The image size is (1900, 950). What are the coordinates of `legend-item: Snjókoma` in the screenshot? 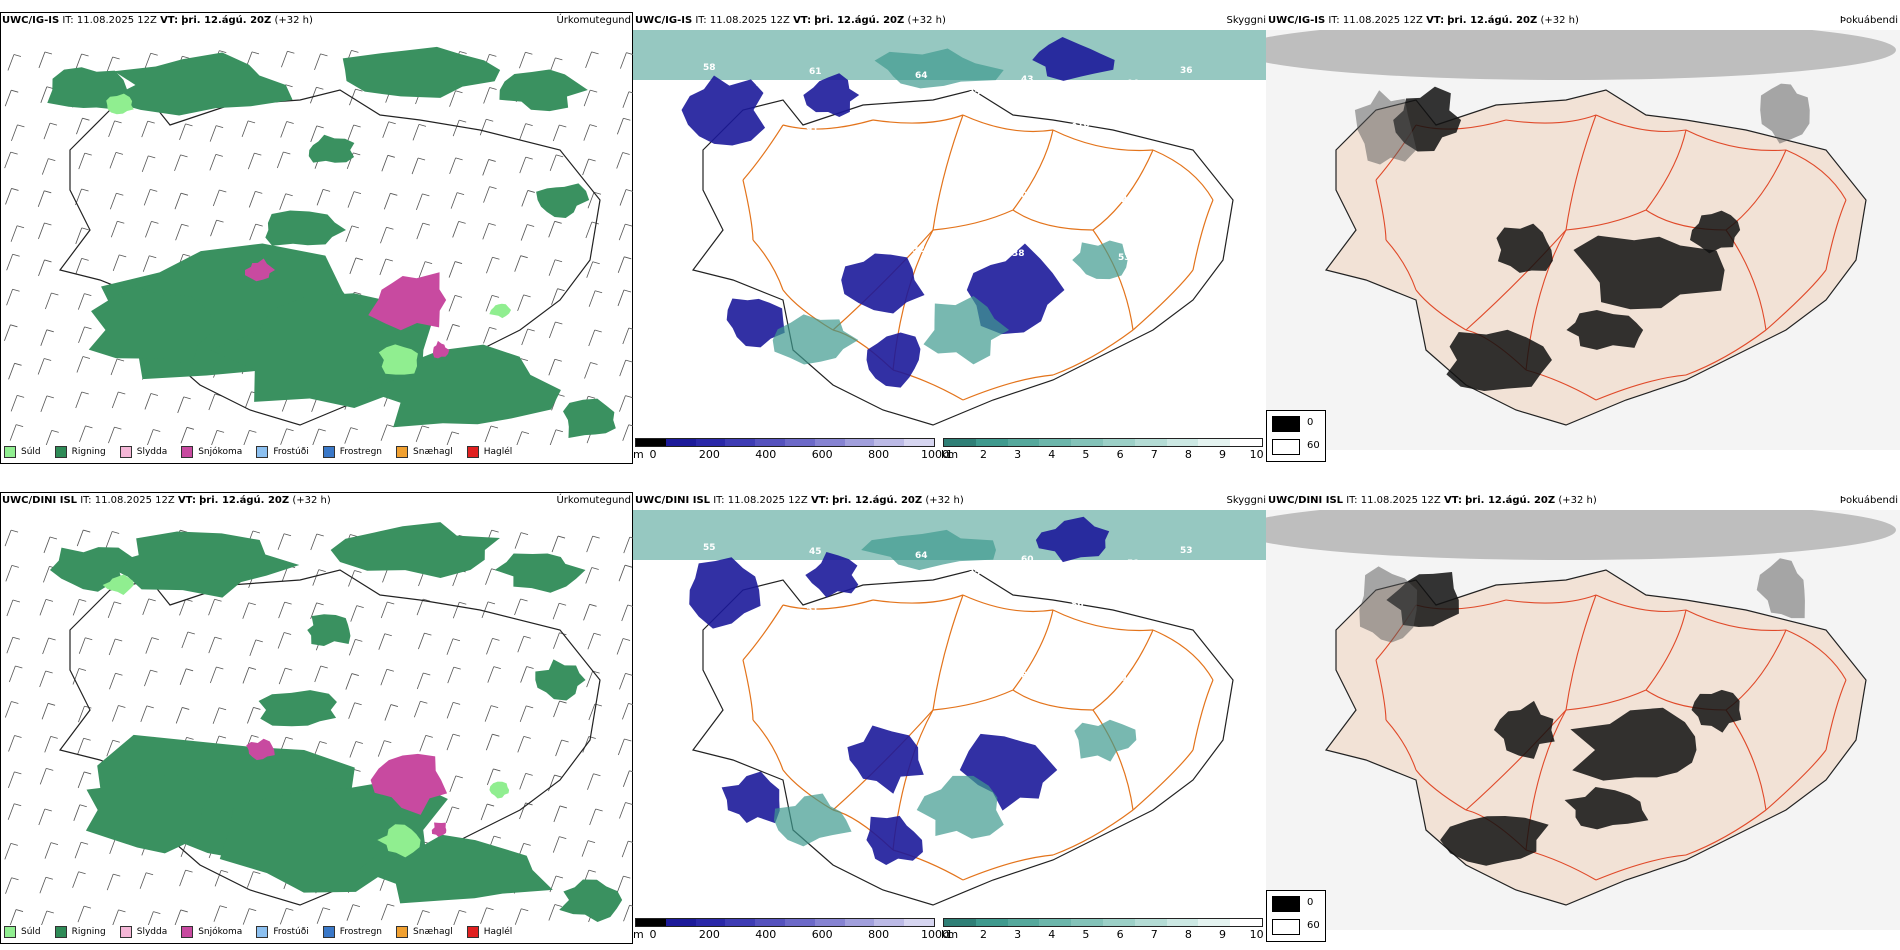 It's located at (211, 932).